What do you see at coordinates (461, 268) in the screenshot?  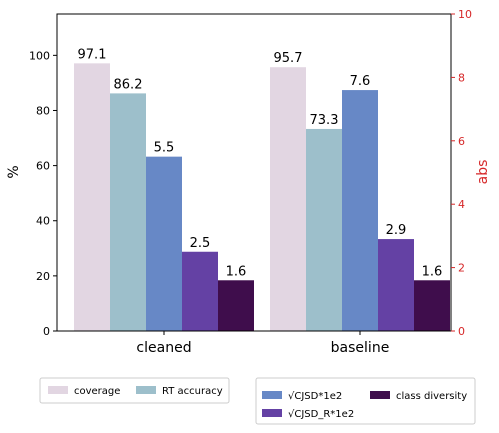 I see `right-tick-label-2: 2` at bounding box center [461, 268].